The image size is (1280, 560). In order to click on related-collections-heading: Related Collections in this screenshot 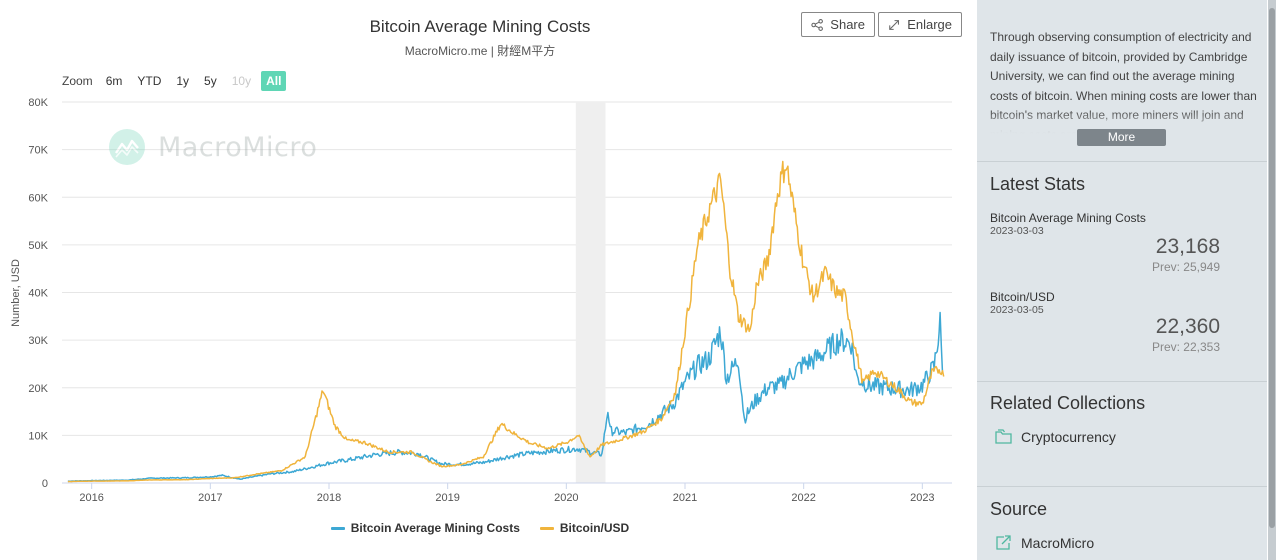, I will do `click(1068, 403)`.